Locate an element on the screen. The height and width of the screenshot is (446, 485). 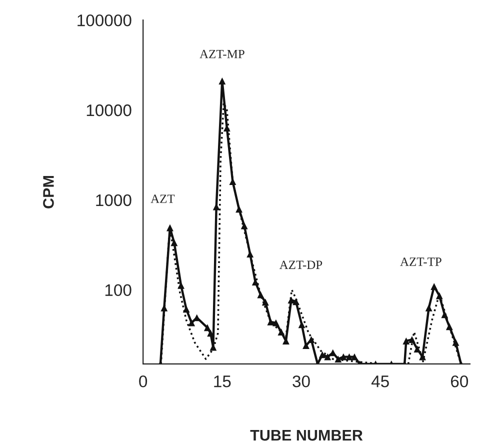
x-tick-label: 0 is located at coordinates (143, 381).